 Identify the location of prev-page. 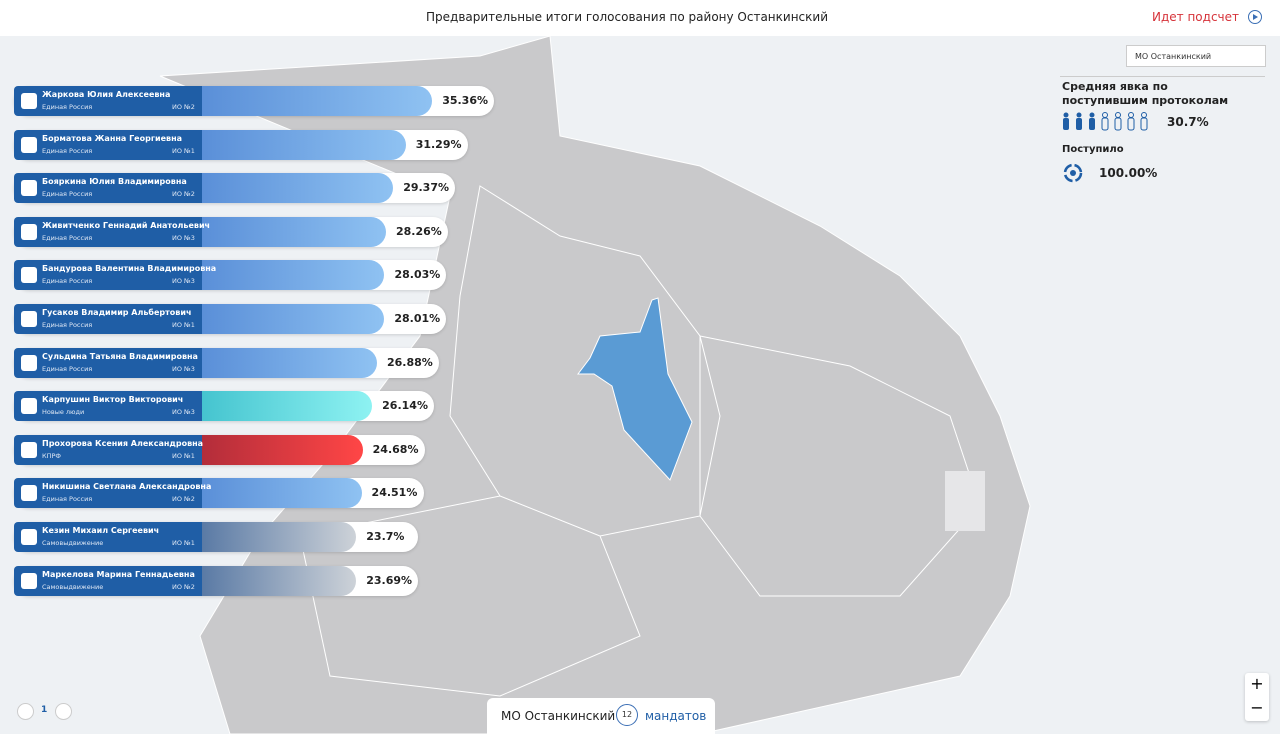
(25, 711).